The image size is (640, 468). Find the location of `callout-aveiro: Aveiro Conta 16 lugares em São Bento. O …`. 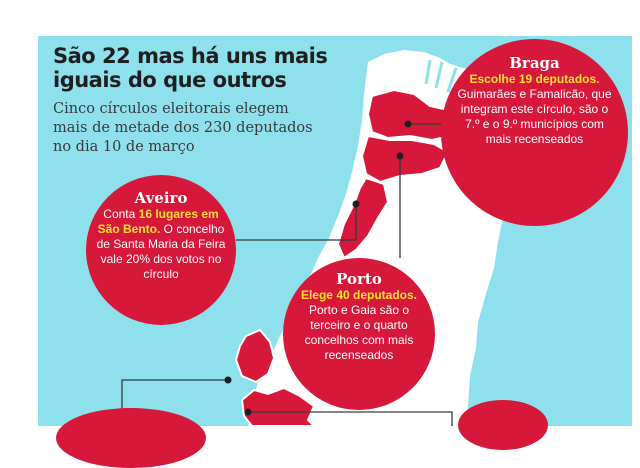

callout-aveiro: Aveiro Conta 16 lugares em São Bento. O … is located at coordinates (161, 250).